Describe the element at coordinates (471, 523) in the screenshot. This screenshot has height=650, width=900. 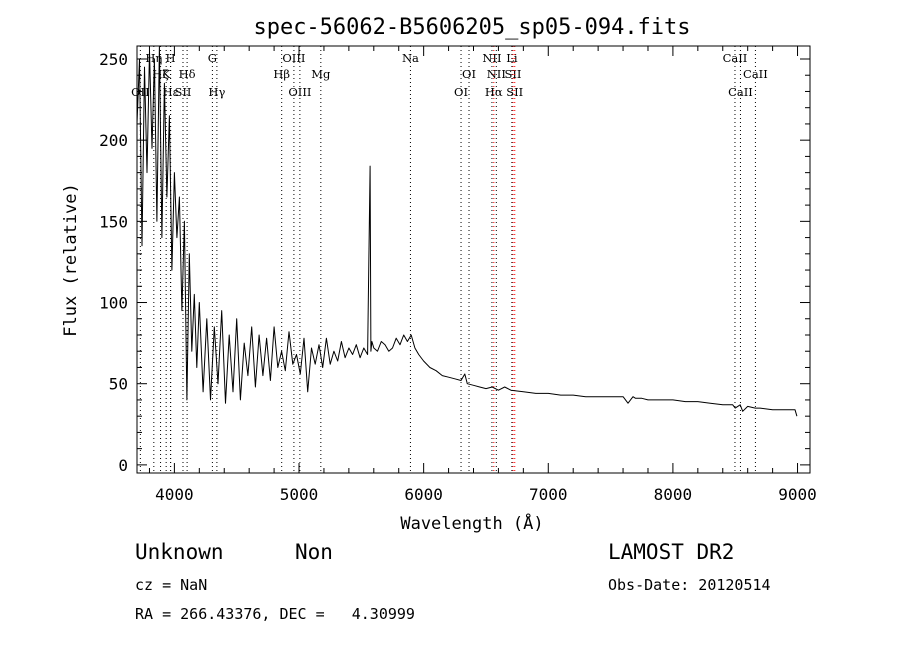
I see `x-axis-label: Wavelength (Å)` at that location.